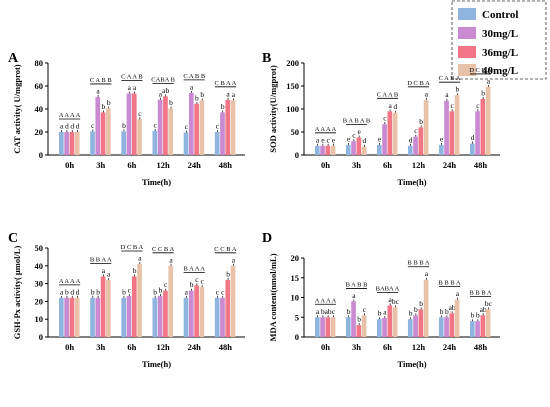  I want to click on group-significance-letters: B A B B, so click(357, 284).